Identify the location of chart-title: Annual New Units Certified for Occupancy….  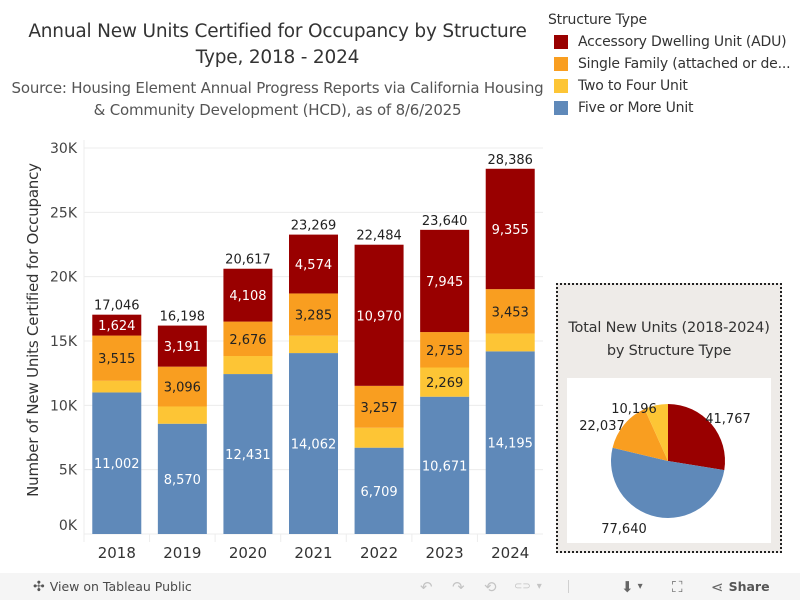
(277, 44).